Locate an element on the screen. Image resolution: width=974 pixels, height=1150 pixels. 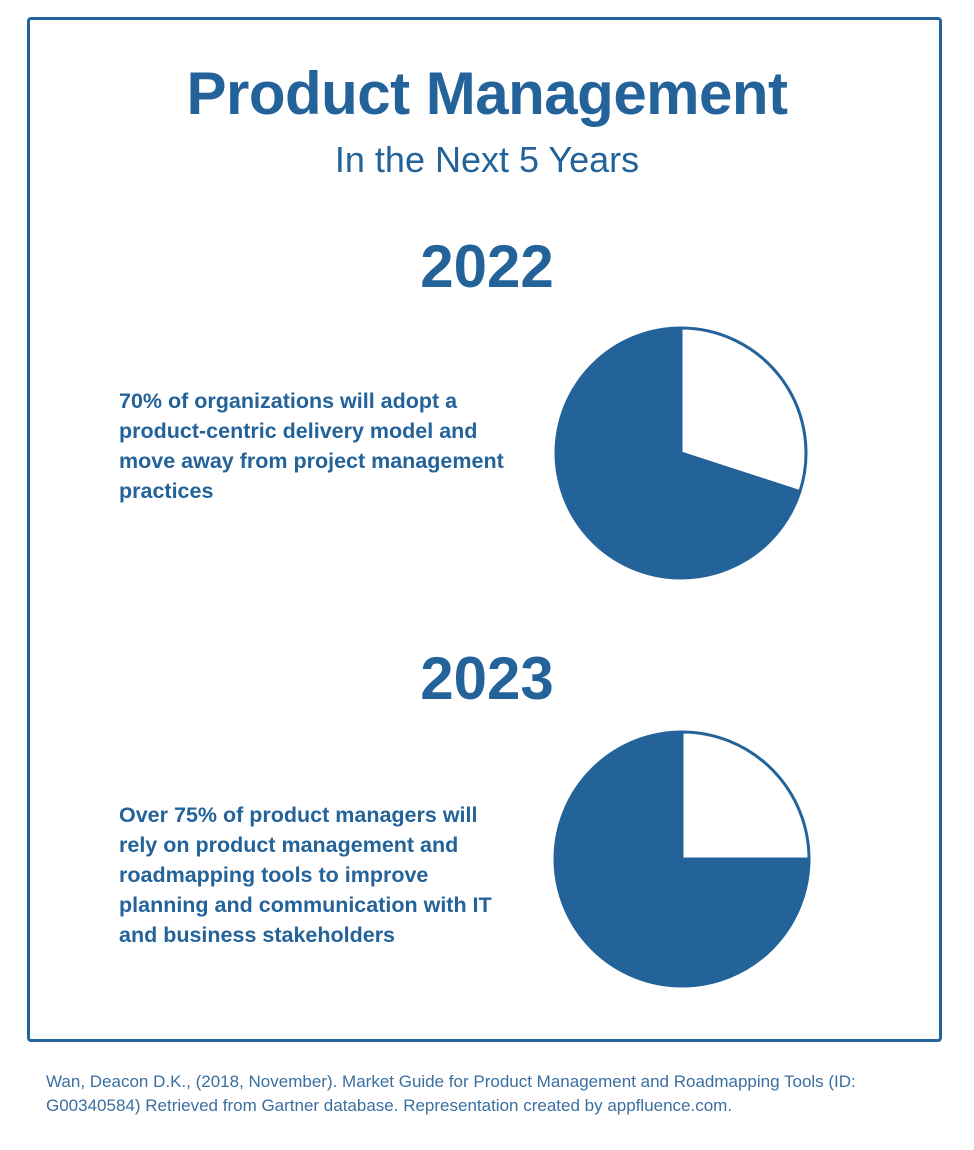
stat-percent: 70% is located at coordinates (141, 401).